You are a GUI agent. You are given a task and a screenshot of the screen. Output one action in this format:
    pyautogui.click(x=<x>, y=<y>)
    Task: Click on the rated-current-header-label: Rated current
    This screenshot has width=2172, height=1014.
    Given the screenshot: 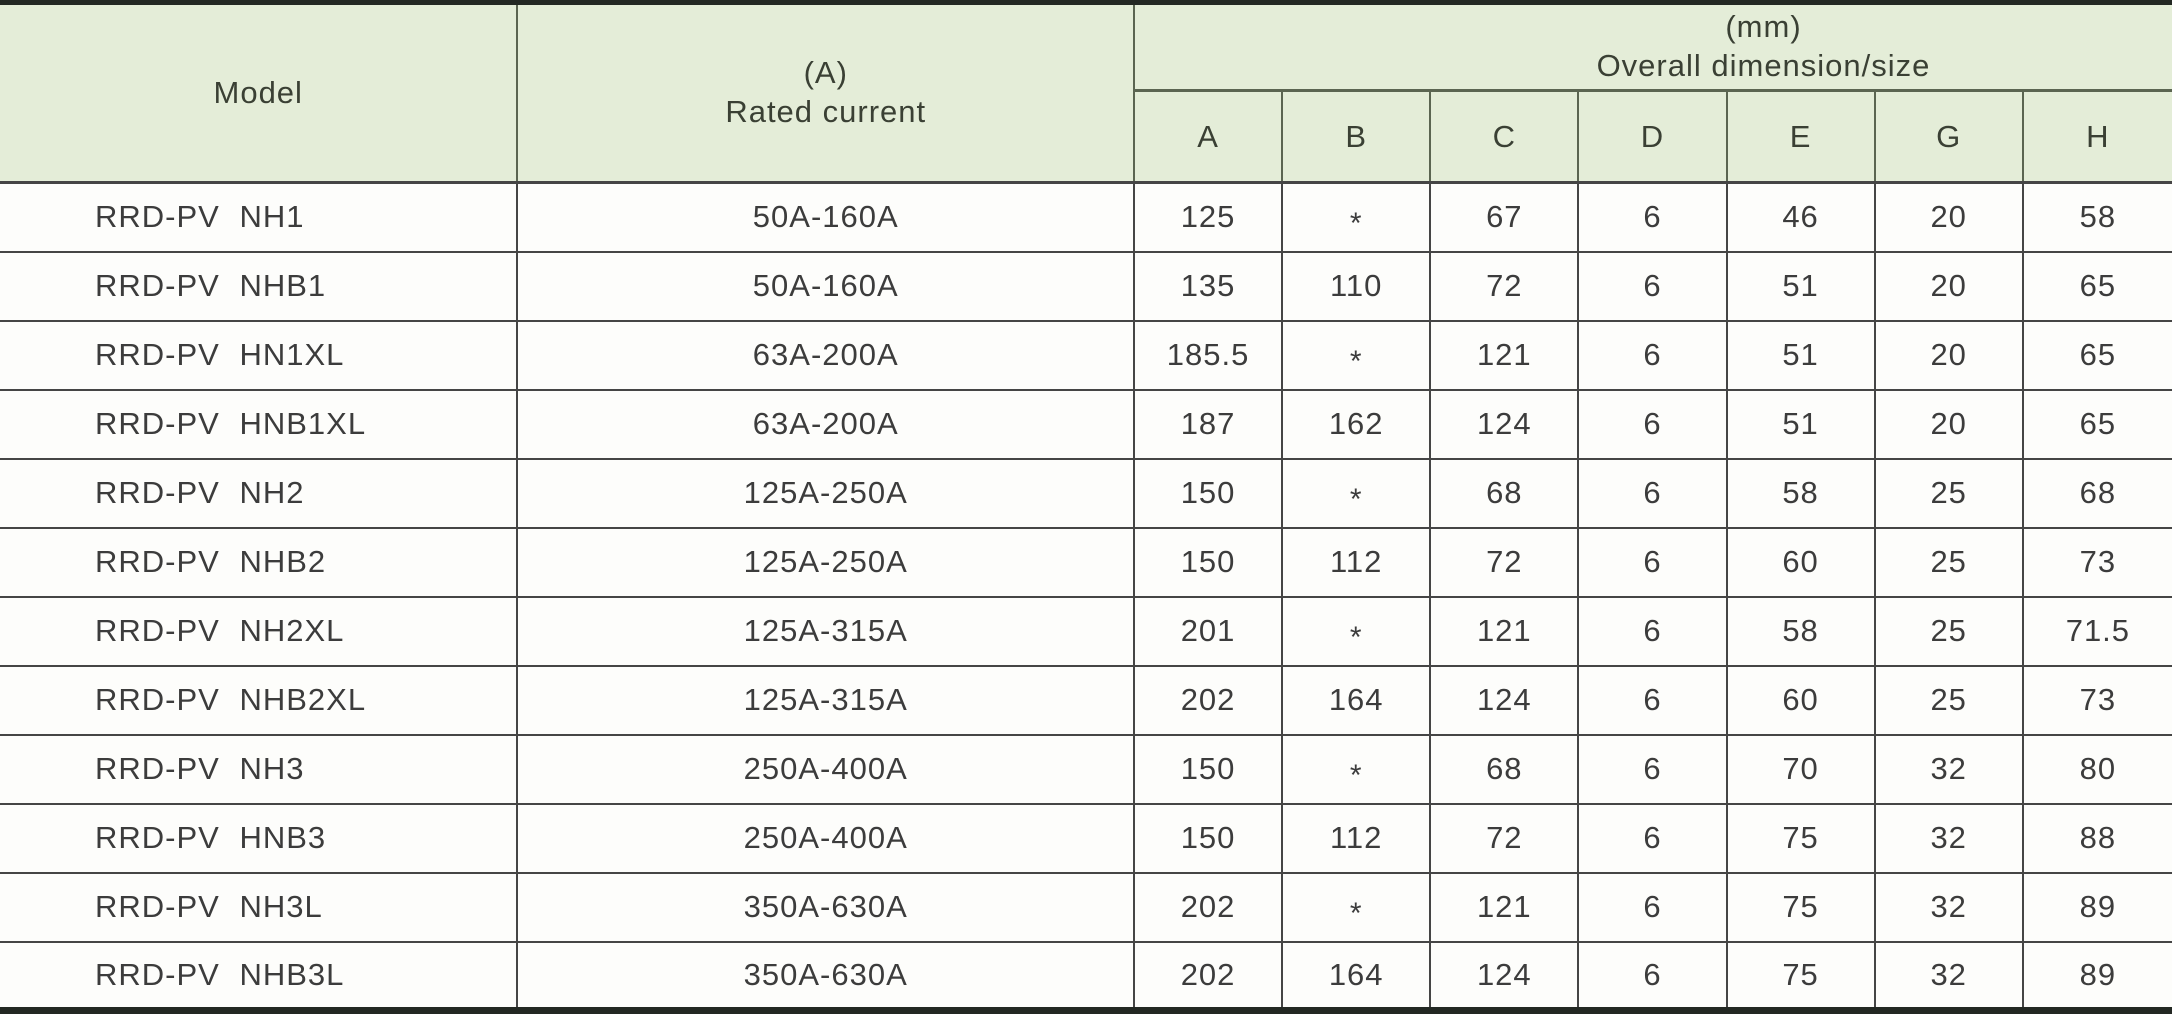 What is the action you would take?
    pyautogui.click(x=826, y=111)
    